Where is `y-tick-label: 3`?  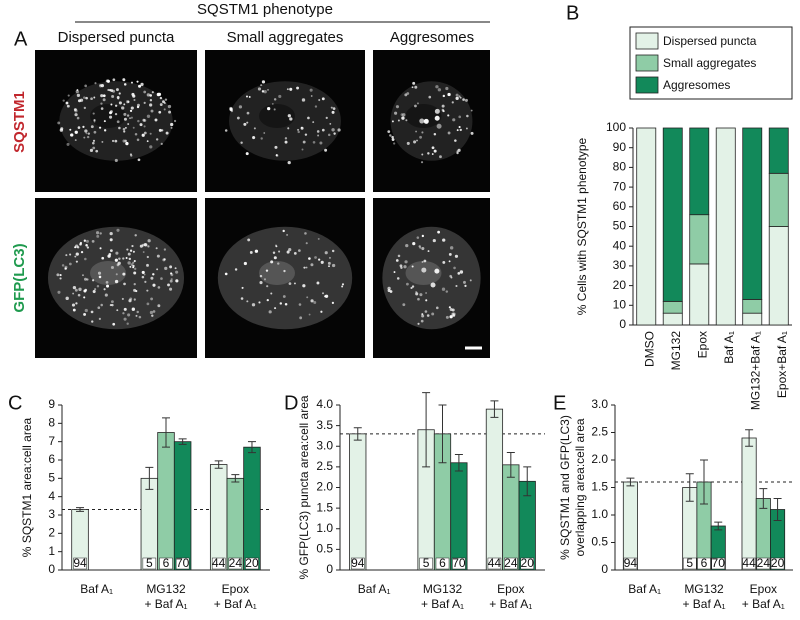 y-tick-label: 3 is located at coordinates (51, 514).